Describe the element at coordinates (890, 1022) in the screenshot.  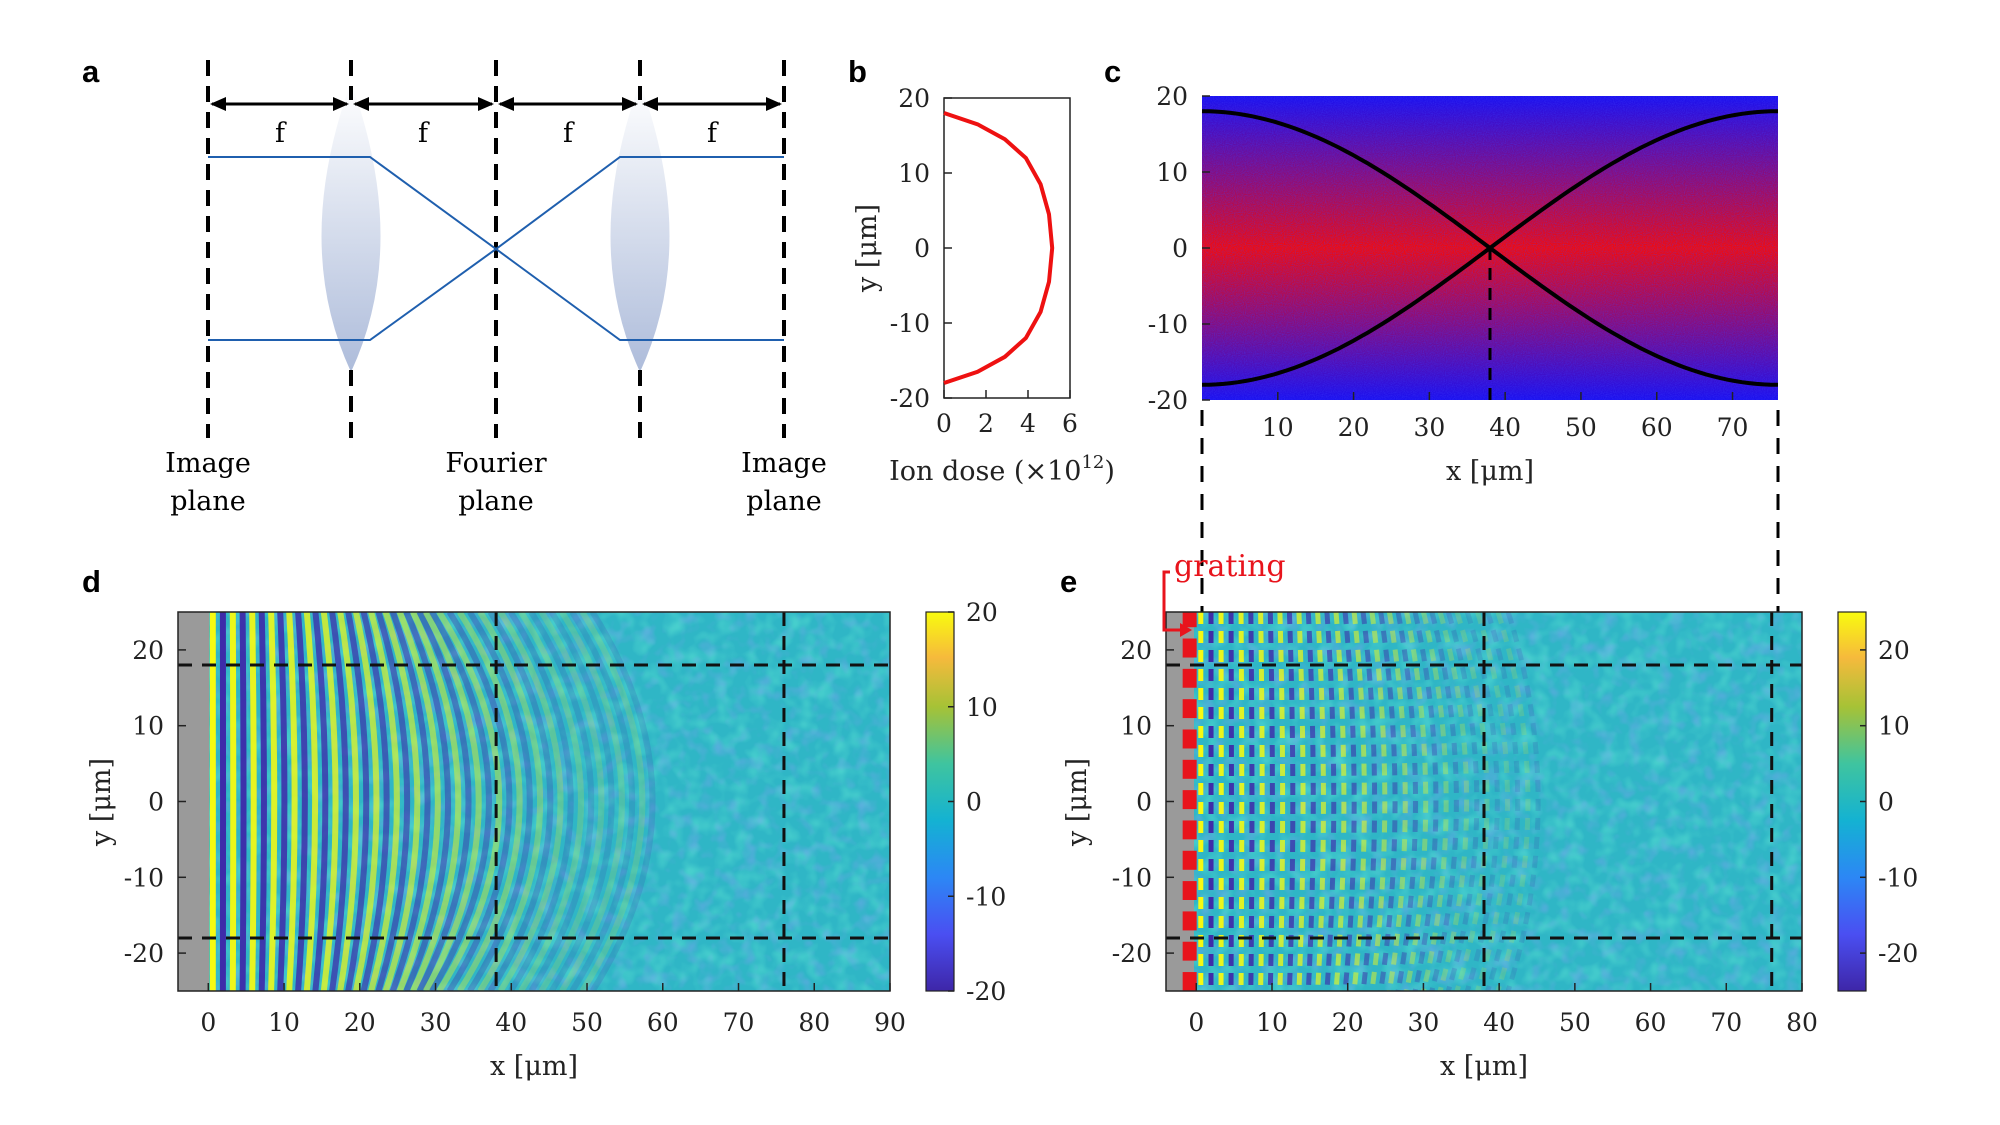
I see `panel-d-xtick-label: 90` at that location.